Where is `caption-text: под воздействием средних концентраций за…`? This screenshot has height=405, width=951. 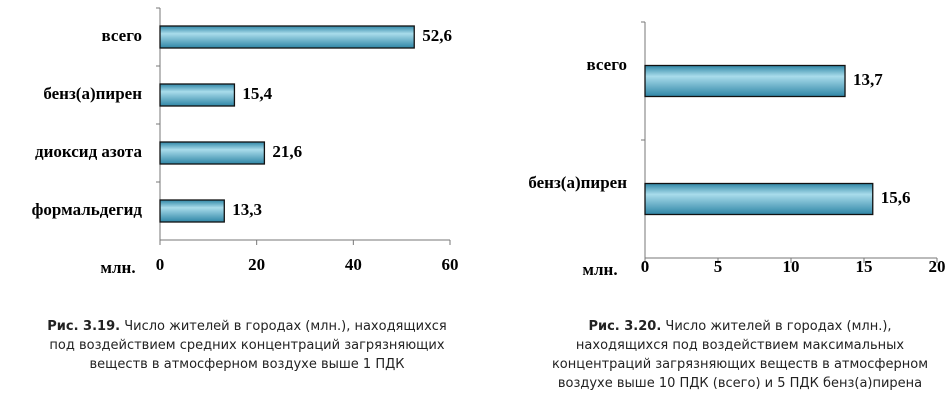
caption-text: под воздействием средних концентраций за… is located at coordinates (246, 345).